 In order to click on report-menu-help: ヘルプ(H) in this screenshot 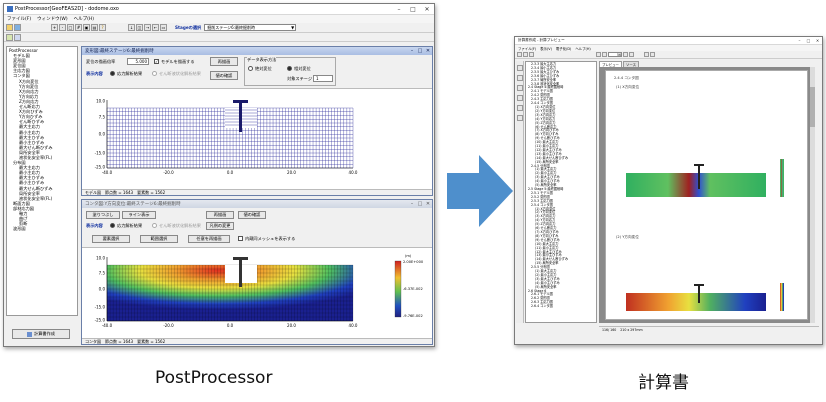, I will do `click(583, 48)`.